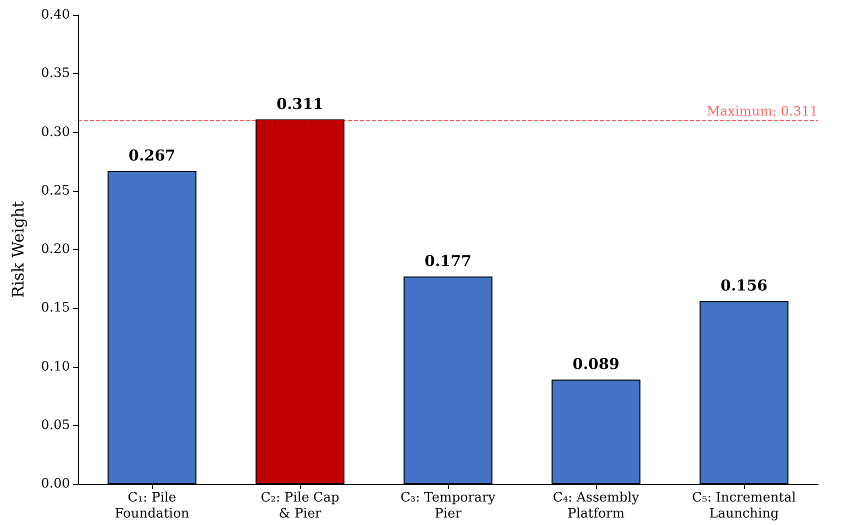  Describe the element at coordinates (744, 506) in the screenshot. I see `x-tick-label: C₅: Incremental Launching` at that location.